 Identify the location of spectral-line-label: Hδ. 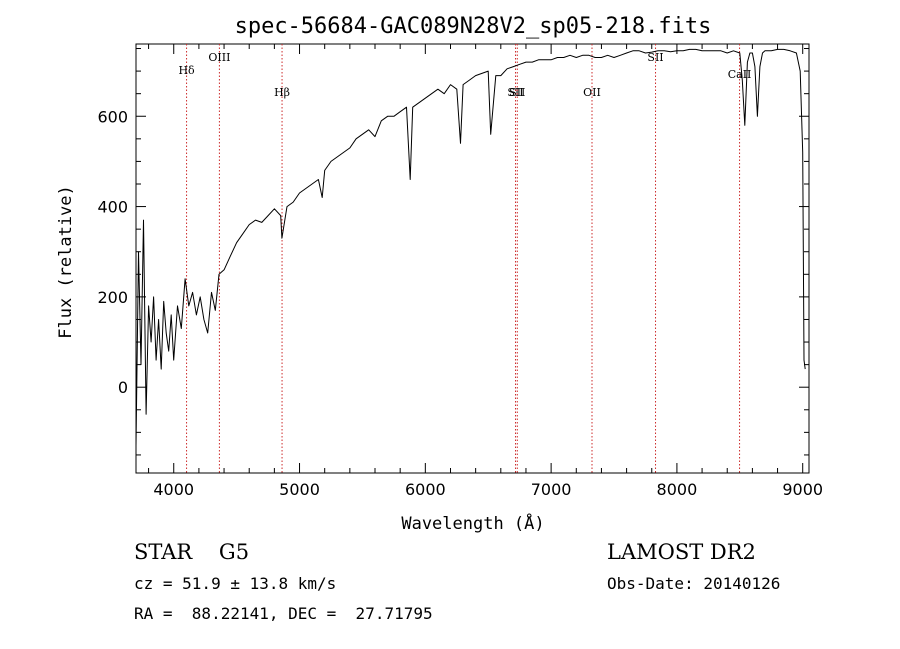
(186, 70).